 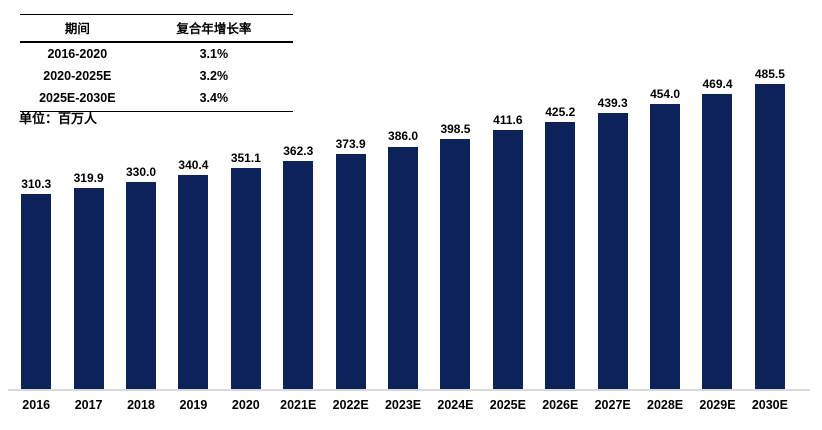 I want to click on bar-group: 439.3, so click(x=612, y=242).